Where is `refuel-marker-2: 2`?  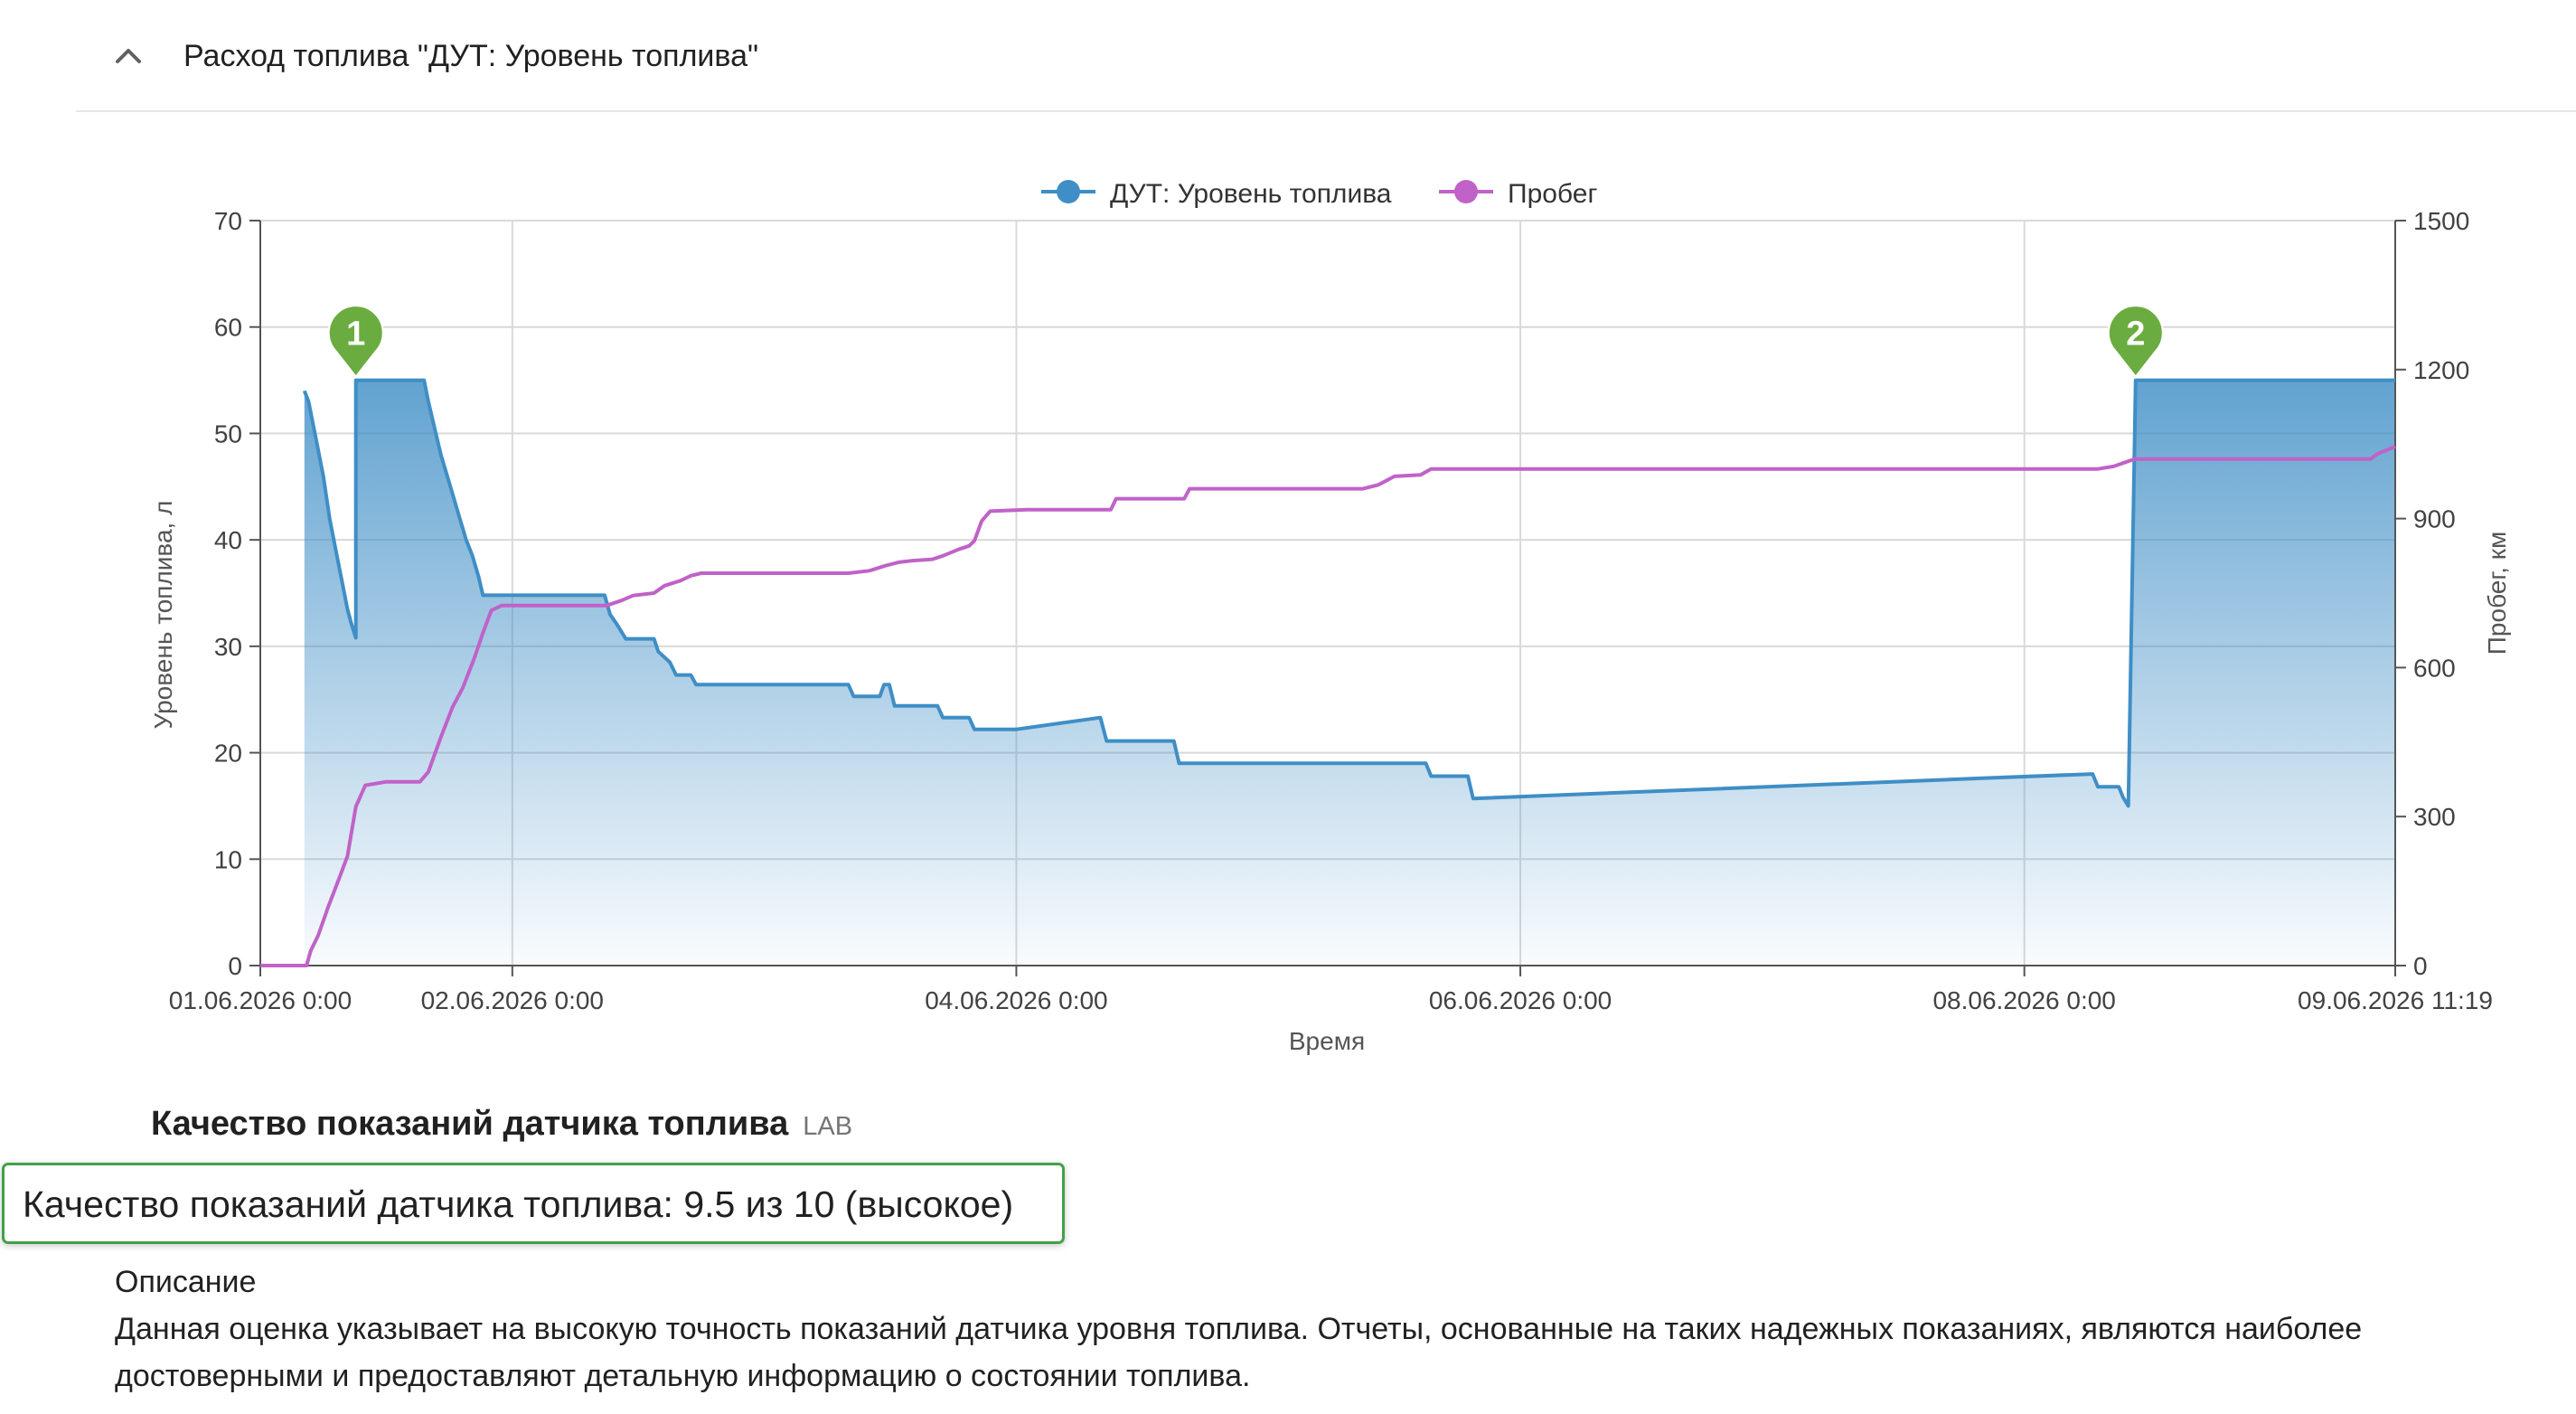 refuel-marker-2: 2 is located at coordinates (2136, 342).